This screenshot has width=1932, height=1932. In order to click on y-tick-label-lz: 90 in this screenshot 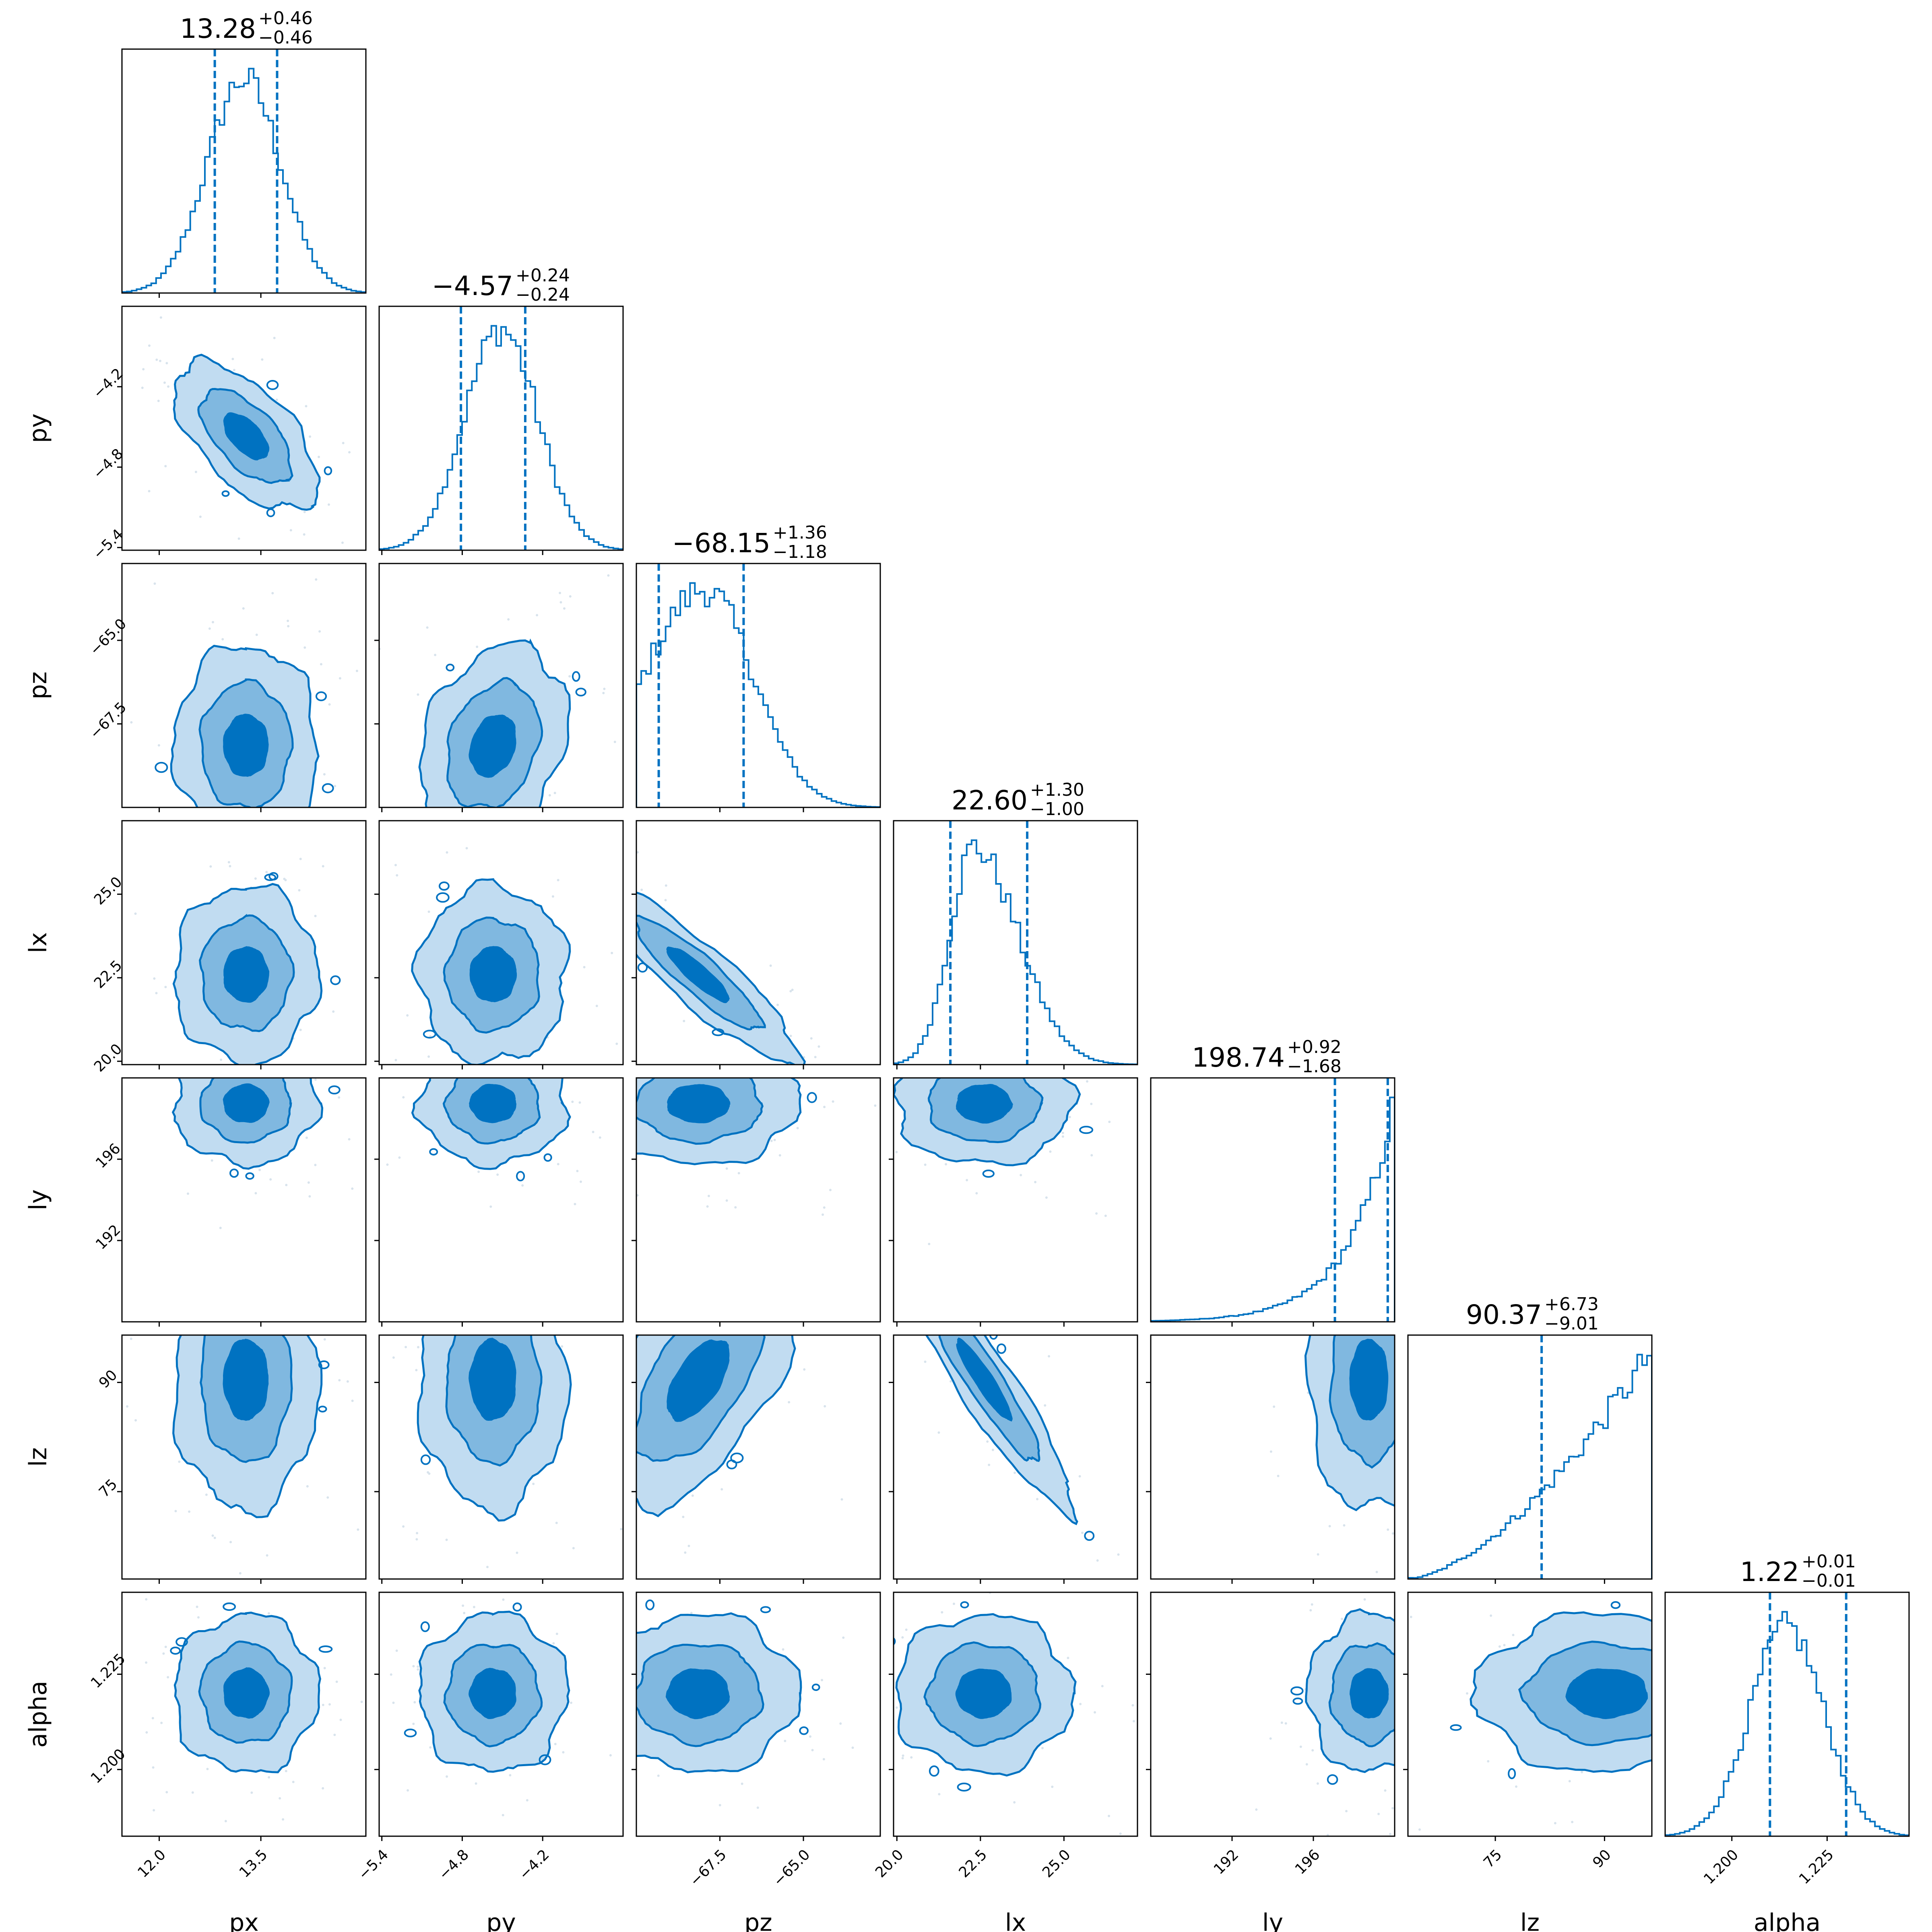, I will do `click(108, 1379)`.